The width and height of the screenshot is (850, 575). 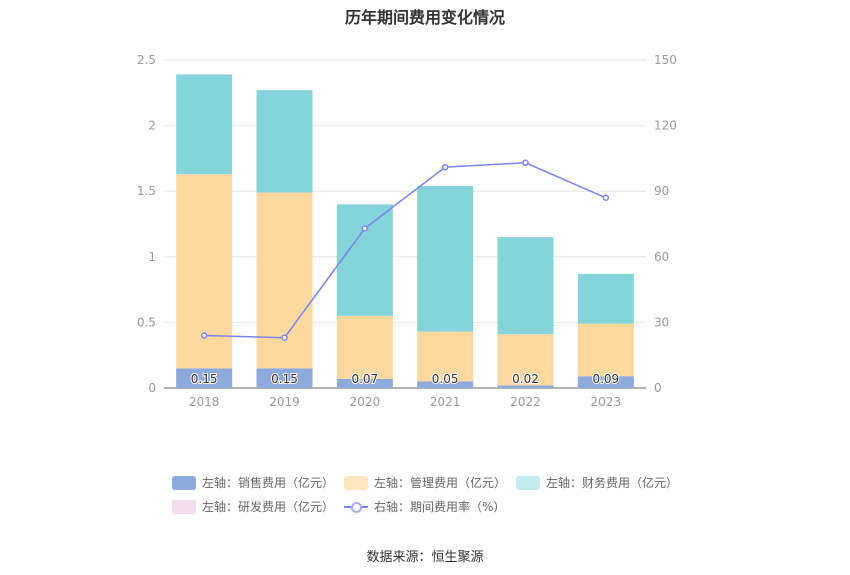 I want to click on legend-label-rate: 右轴：期间费用率（%）, so click(x=440, y=507).